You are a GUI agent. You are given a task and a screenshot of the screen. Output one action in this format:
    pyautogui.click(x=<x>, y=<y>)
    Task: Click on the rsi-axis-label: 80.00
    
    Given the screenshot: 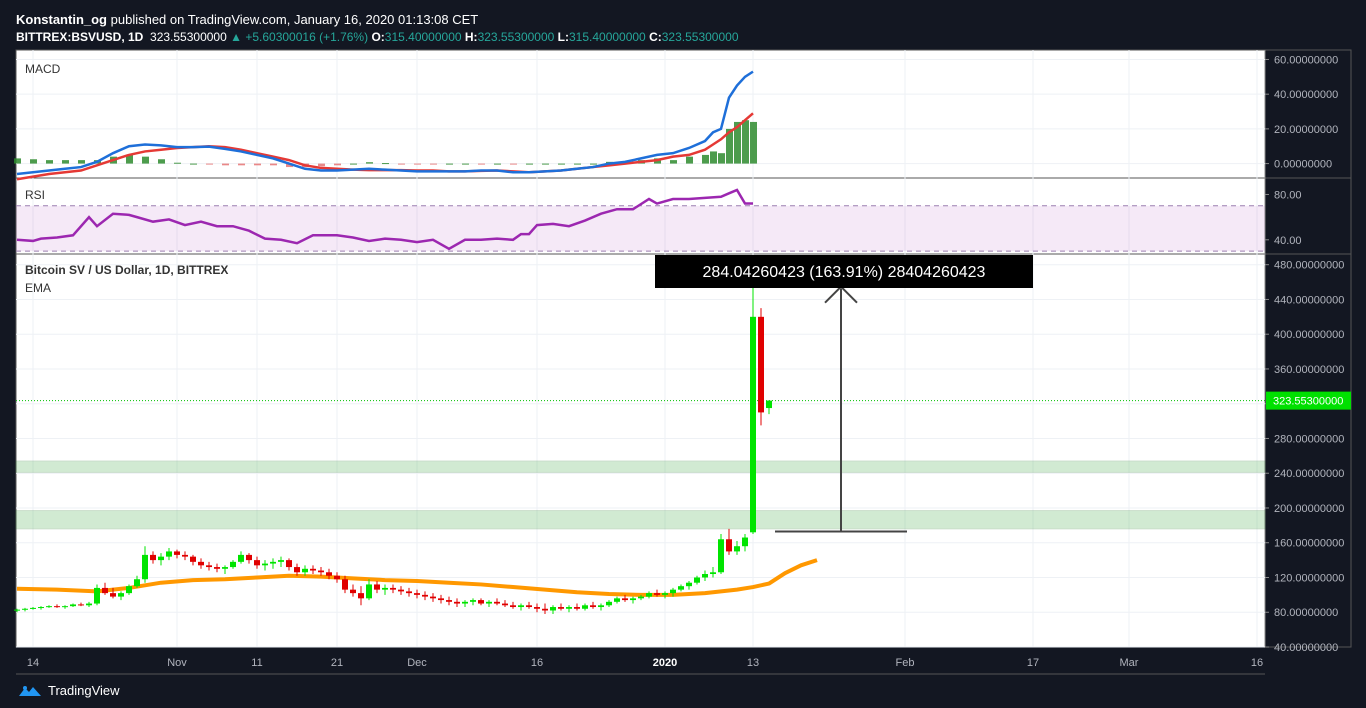 What is the action you would take?
    pyautogui.click(x=1288, y=195)
    